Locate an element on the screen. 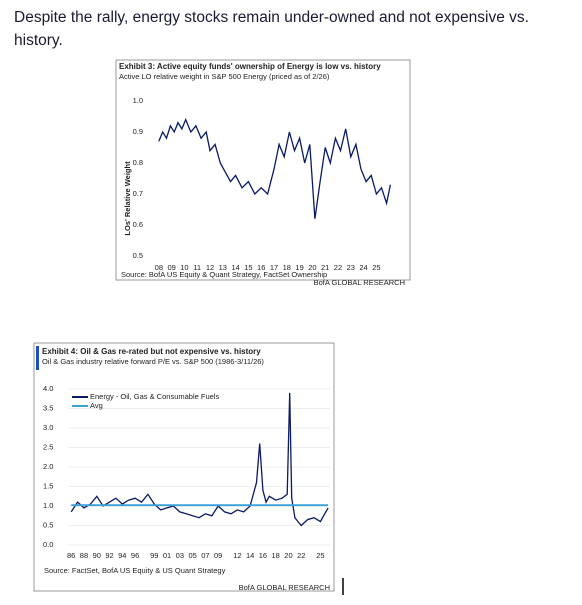 The image size is (582, 605). x-tick-label: 13 is located at coordinates (223, 267).